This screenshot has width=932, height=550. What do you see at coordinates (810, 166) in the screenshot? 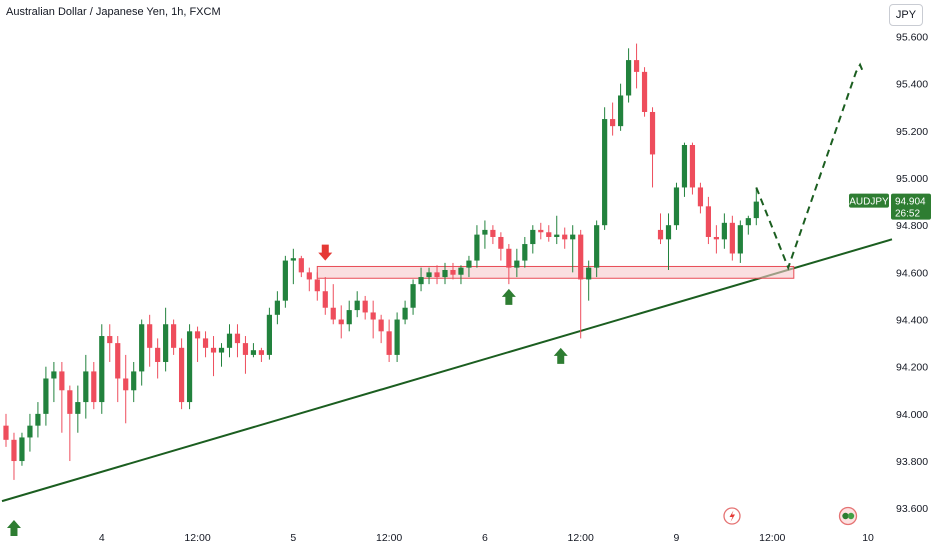
I see `forecast-layer` at bounding box center [810, 166].